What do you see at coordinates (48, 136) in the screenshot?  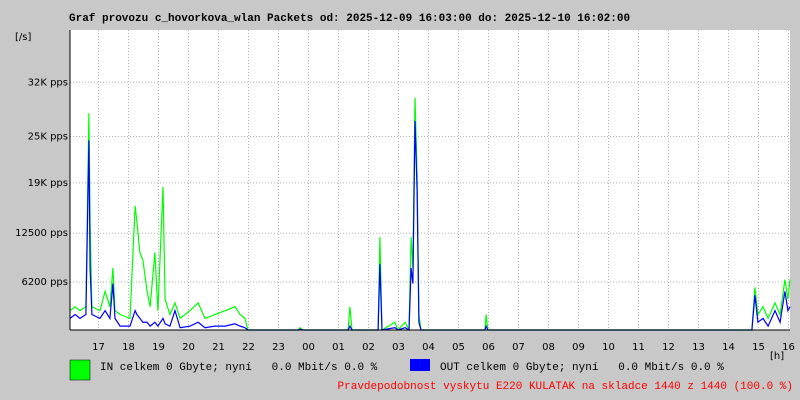 I see `y-tick-label: 25K pps` at bounding box center [48, 136].